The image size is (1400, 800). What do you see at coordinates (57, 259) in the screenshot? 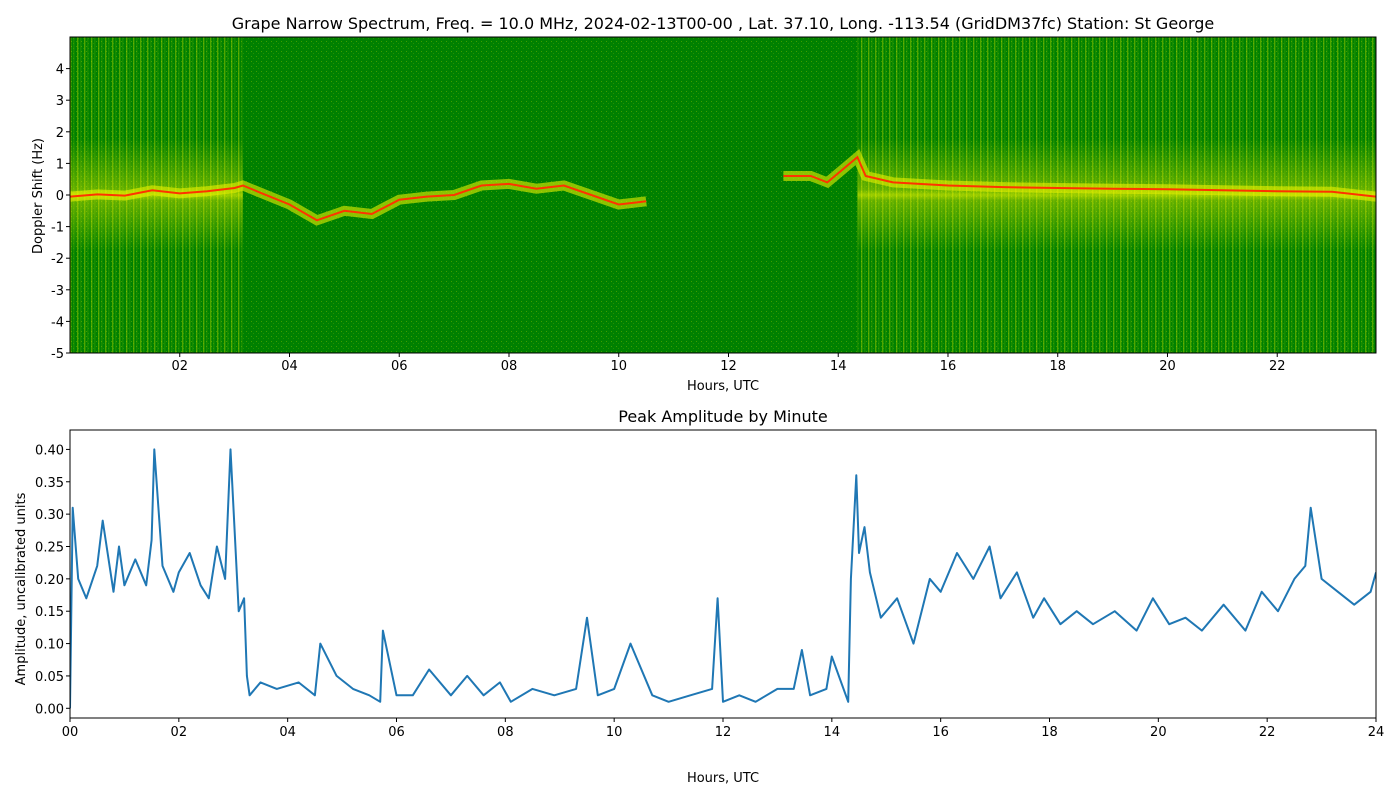
I see `top-y-tick-label: -2` at bounding box center [57, 259].